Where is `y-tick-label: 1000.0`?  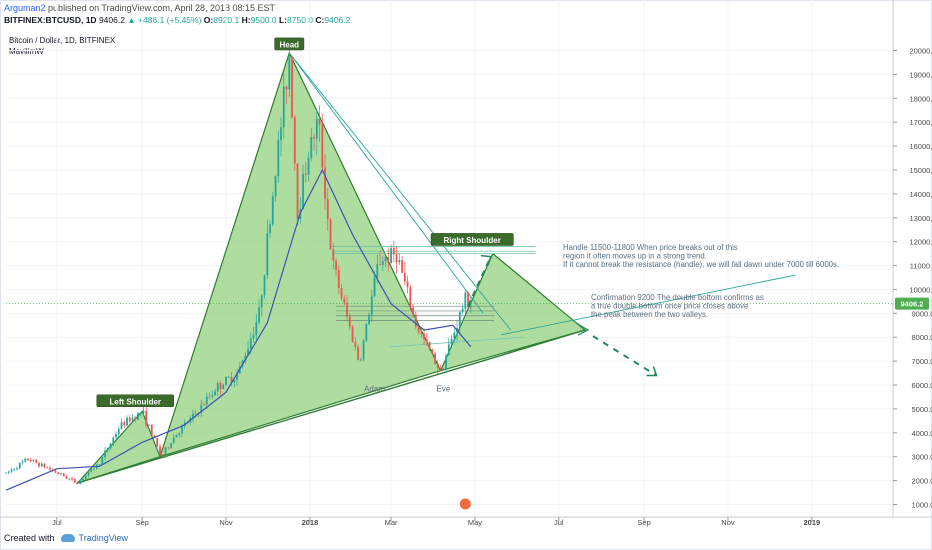 y-tick-label: 1000.0 is located at coordinates (922, 505).